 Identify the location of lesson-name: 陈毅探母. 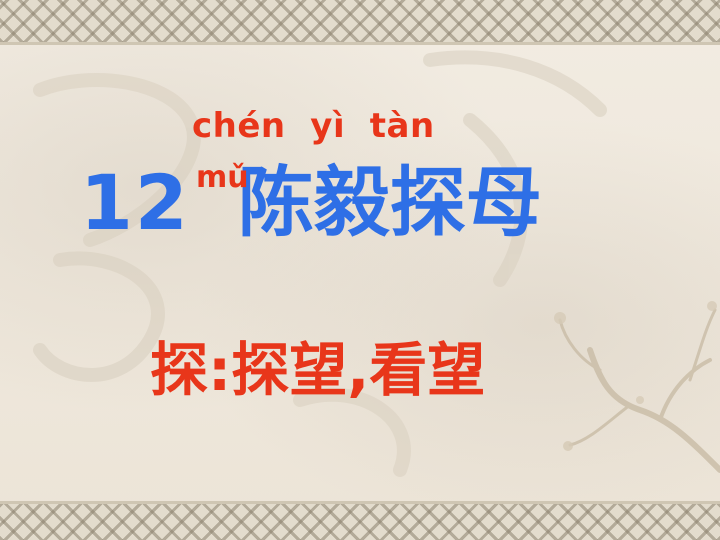
(389, 202).